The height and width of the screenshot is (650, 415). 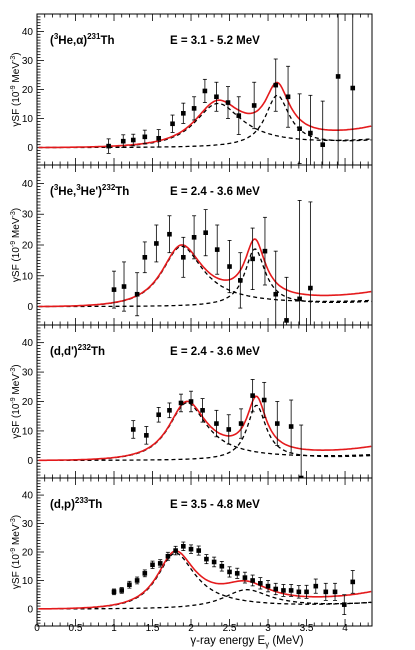 I want to click on energy-range-label: E = 3.1 - 5.2 MeV, so click(x=215, y=41).